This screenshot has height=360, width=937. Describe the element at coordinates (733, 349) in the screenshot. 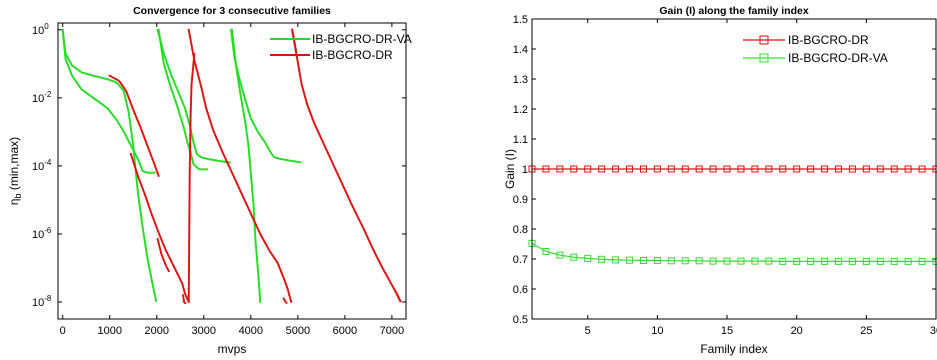

I see `x-axis-label: Family index` at that location.